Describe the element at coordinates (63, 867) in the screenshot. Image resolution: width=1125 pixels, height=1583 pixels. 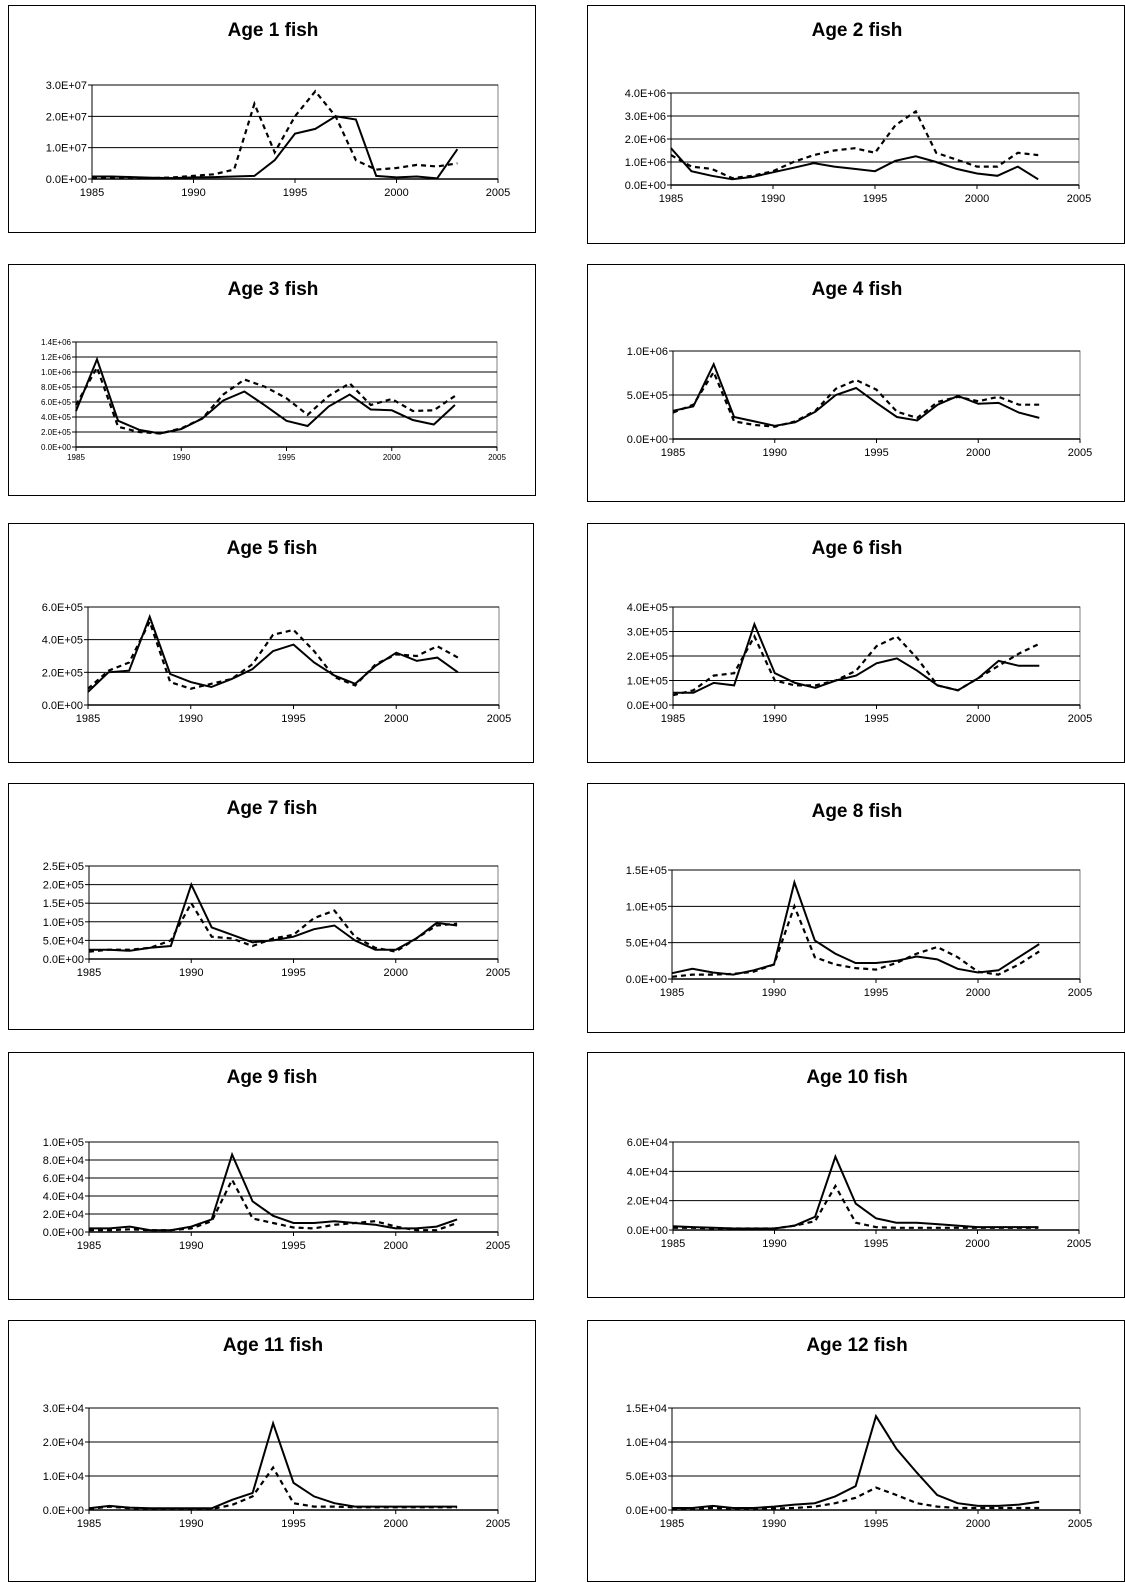
I see `y-tick-label: 2.5E+05` at that location.